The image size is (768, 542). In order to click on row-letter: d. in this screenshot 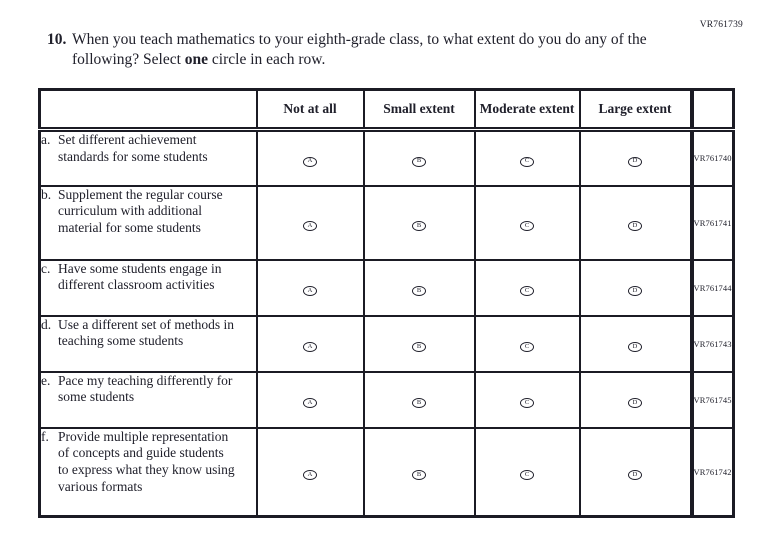, I will do `click(46, 324)`.